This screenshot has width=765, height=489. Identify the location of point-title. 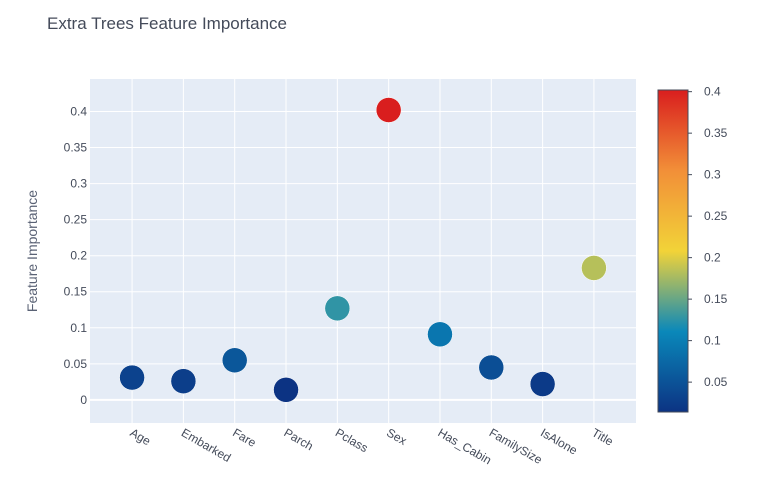
(594, 268).